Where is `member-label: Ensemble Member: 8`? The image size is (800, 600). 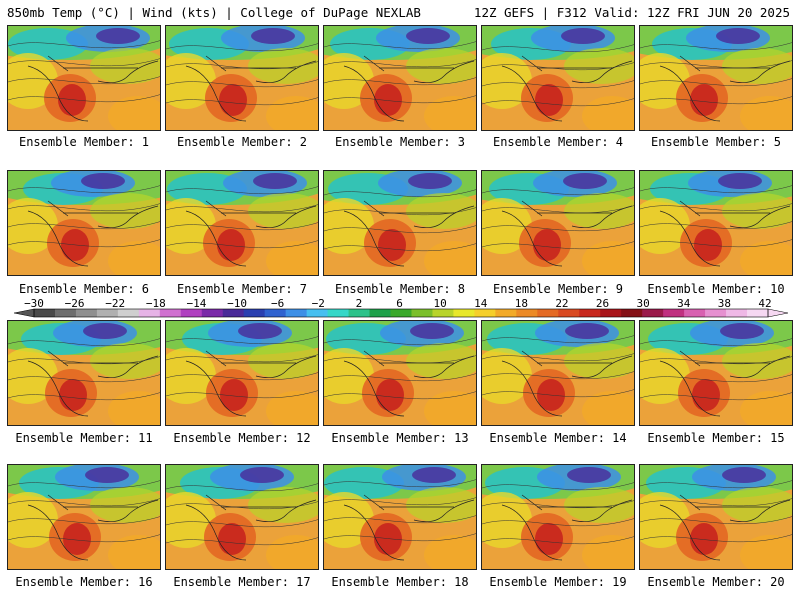
member-label: Ensemble Member: 8 is located at coordinates (400, 289).